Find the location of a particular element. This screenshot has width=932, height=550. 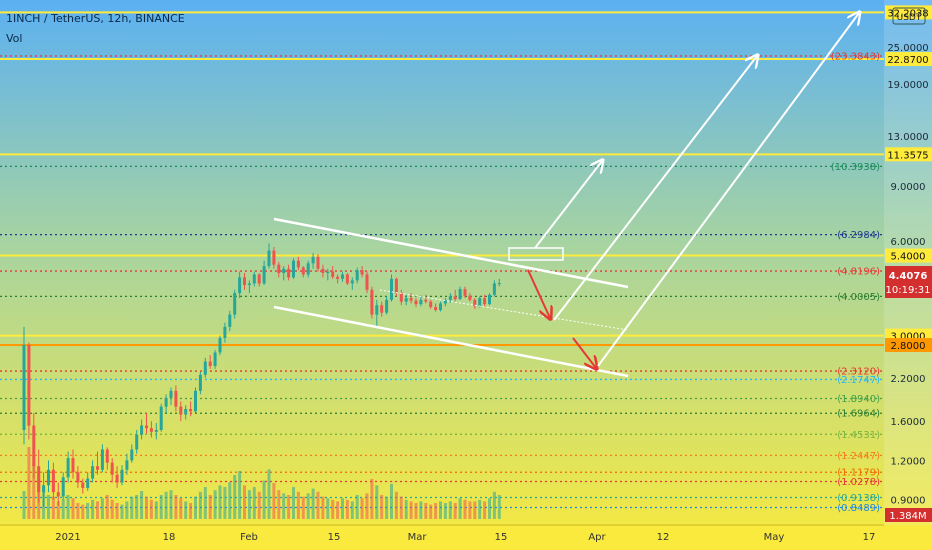

channel-upper-line is located at coordinates (451, 253).